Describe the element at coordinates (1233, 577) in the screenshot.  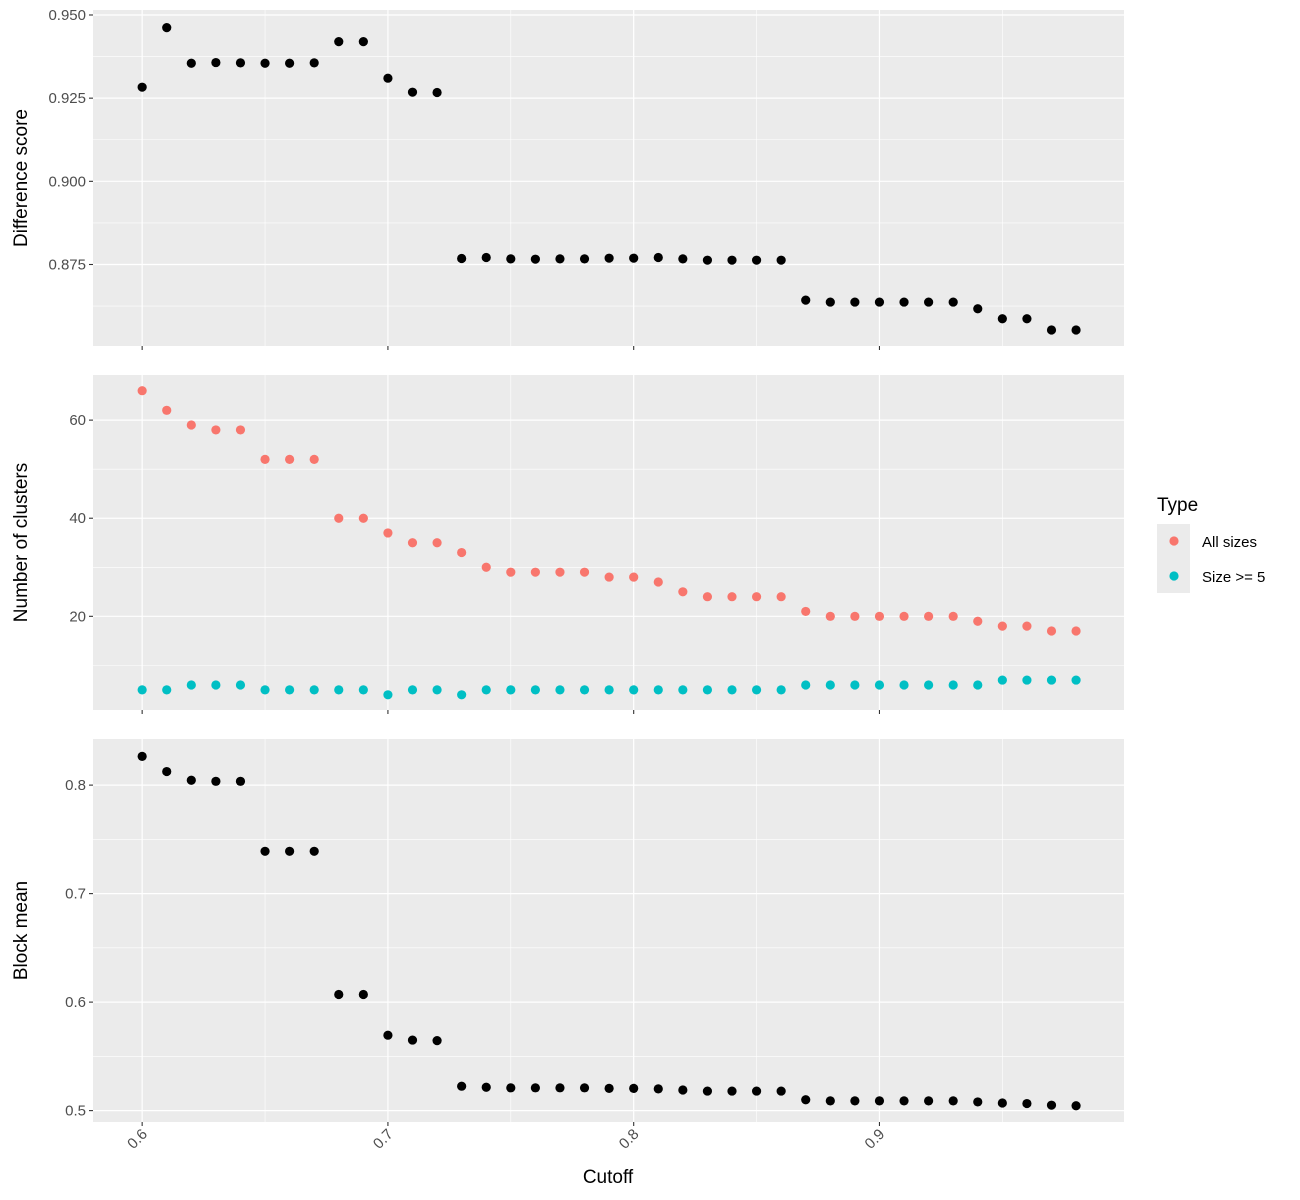
I see `legend-label: Size >= 5` at that location.